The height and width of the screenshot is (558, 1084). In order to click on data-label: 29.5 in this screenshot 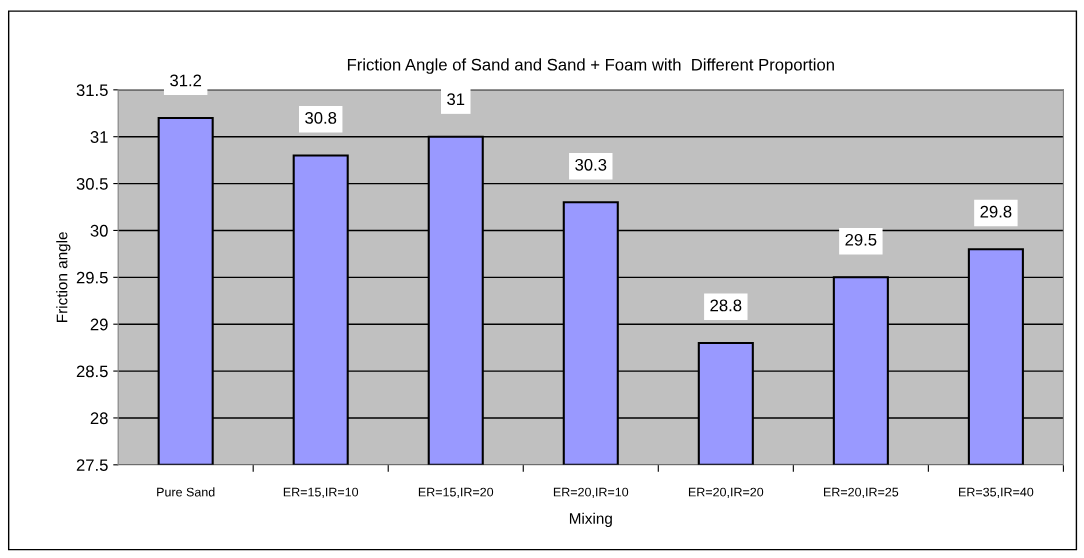, I will do `click(861, 239)`.